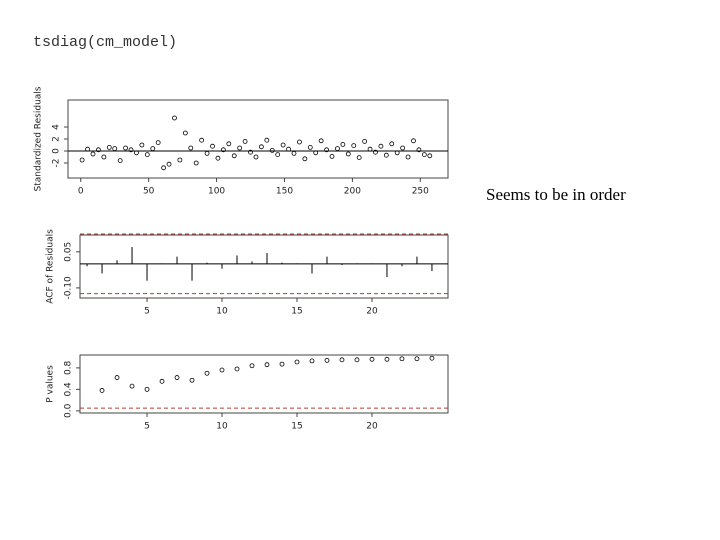 This screenshot has height=540, width=720. What do you see at coordinates (57, 139) in the screenshot?
I see `y-tick-label: 2` at bounding box center [57, 139].